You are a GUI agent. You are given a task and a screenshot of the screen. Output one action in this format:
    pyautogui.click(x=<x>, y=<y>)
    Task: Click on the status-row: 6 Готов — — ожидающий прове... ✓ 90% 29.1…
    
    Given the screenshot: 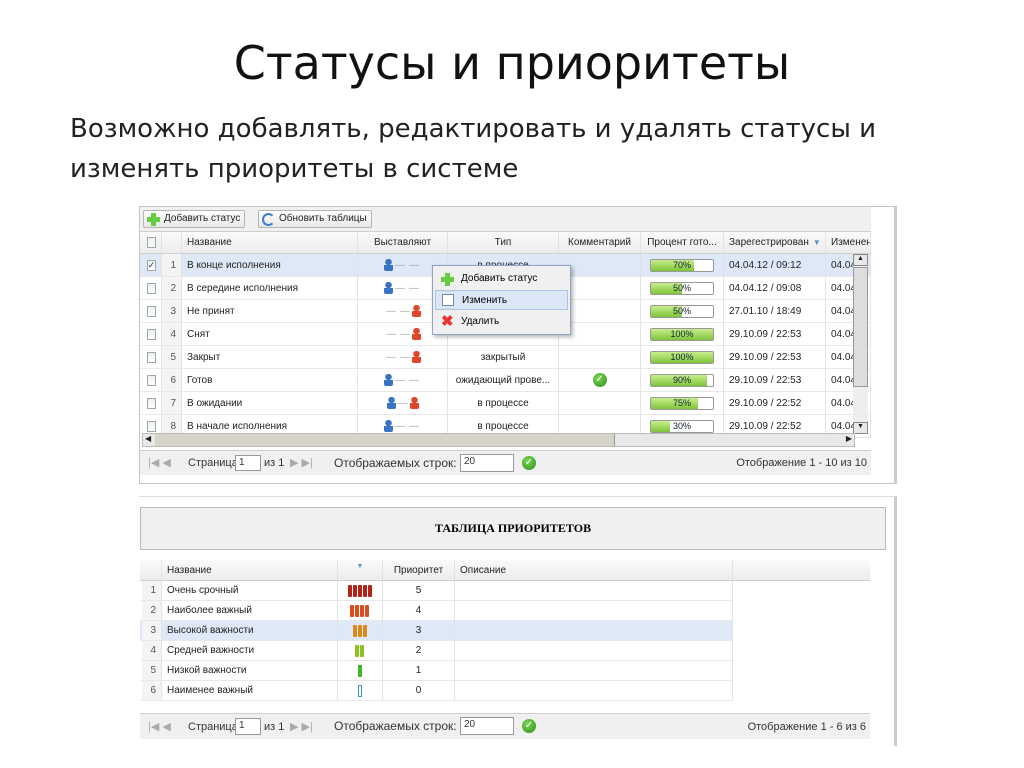 What is the action you would take?
    pyautogui.click(x=505, y=380)
    